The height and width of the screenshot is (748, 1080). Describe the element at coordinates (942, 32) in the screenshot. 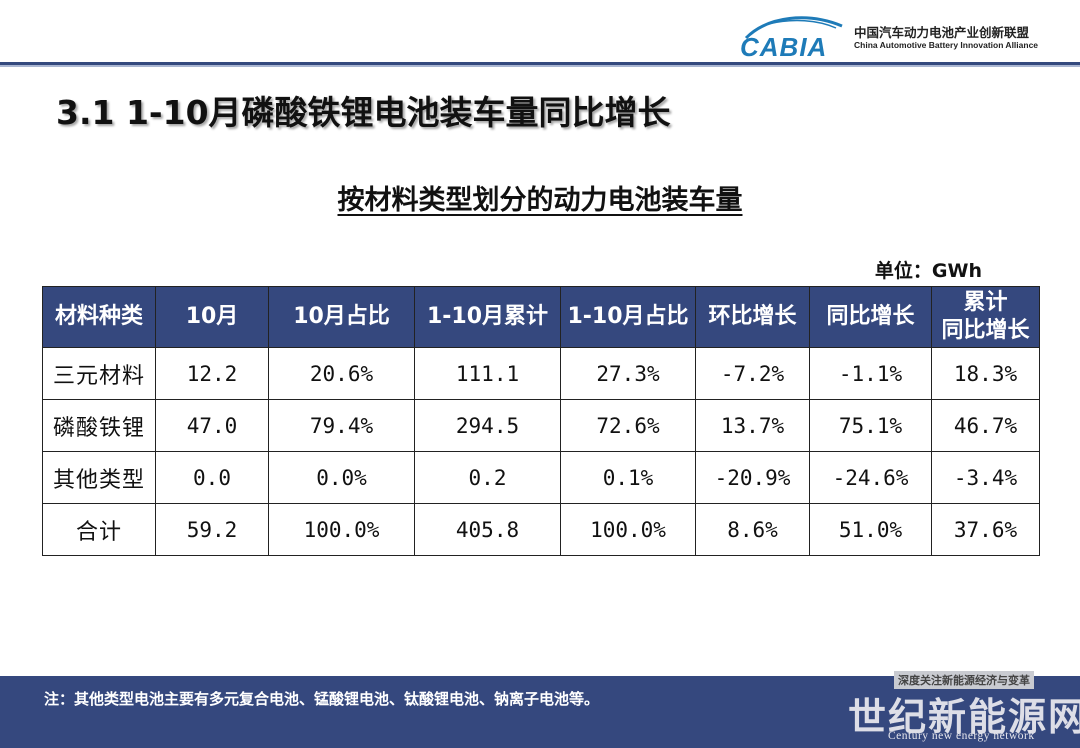

I see `org-name-cn: 中国汽车动力电池产业创新联盟` at that location.